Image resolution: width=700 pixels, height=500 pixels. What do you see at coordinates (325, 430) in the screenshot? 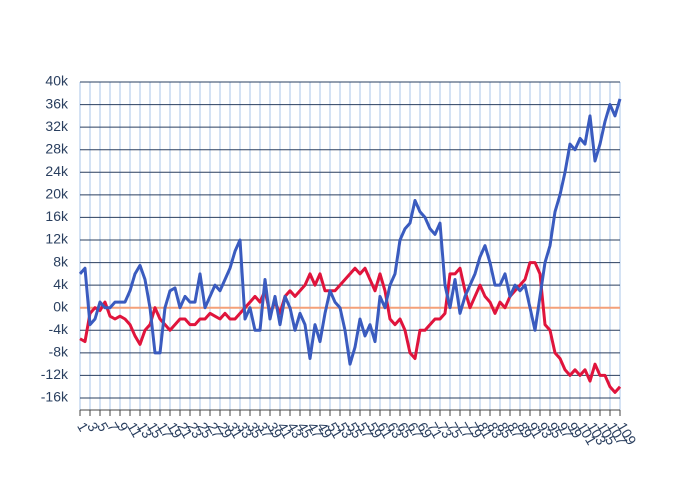
I see `x-tick-label: 49` at bounding box center [325, 430].